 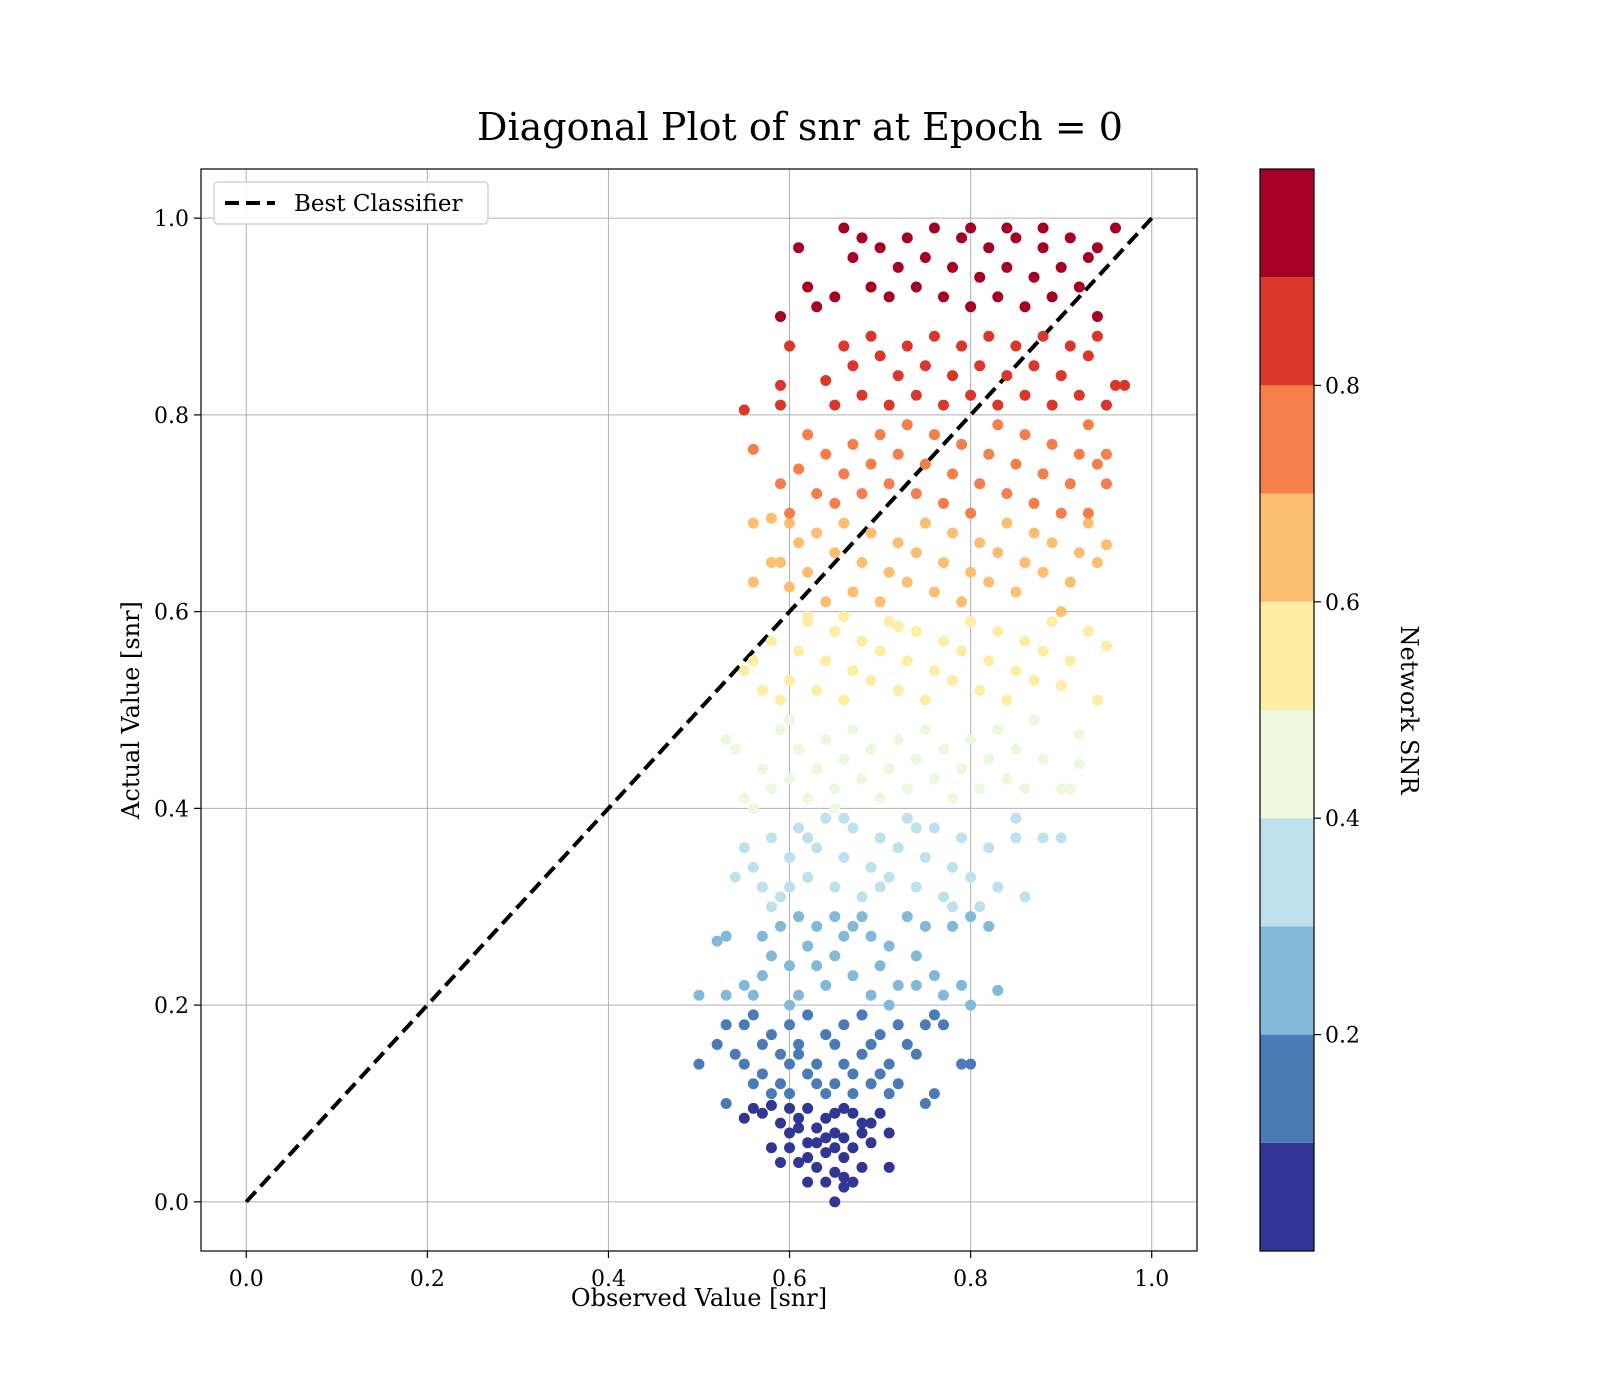 I want to click on legend-box, so click(x=351, y=203).